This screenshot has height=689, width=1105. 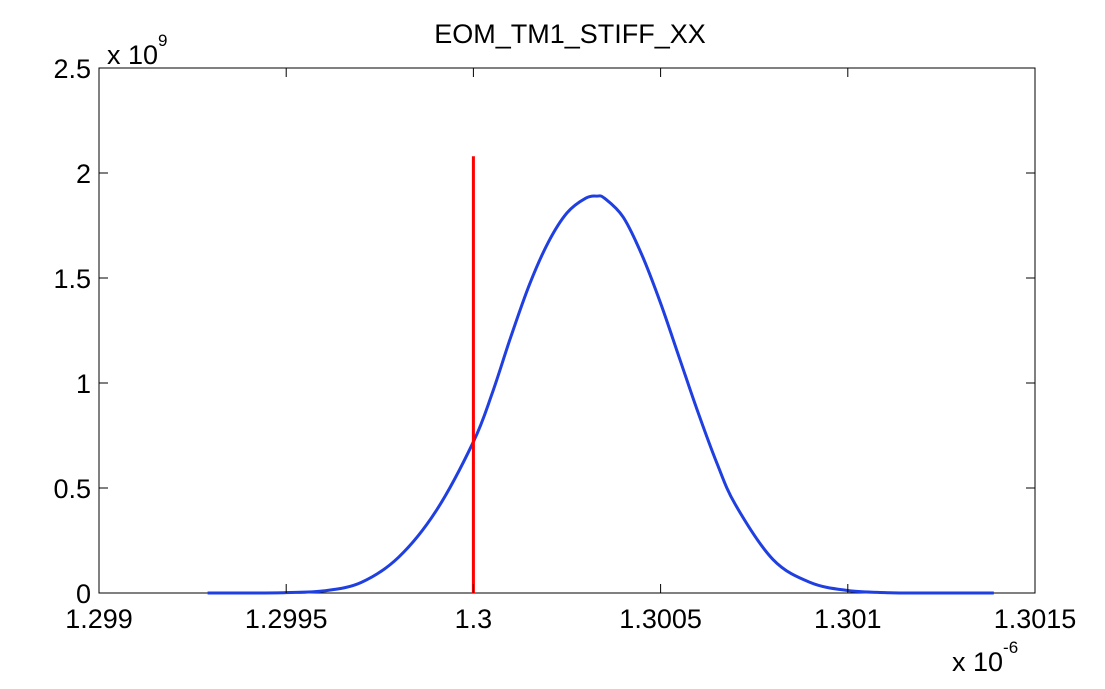 What do you see at coordinates (83, 594) in the screenshot?
I see `y-tick-label-0: 0` at bounding box center [83, 594].